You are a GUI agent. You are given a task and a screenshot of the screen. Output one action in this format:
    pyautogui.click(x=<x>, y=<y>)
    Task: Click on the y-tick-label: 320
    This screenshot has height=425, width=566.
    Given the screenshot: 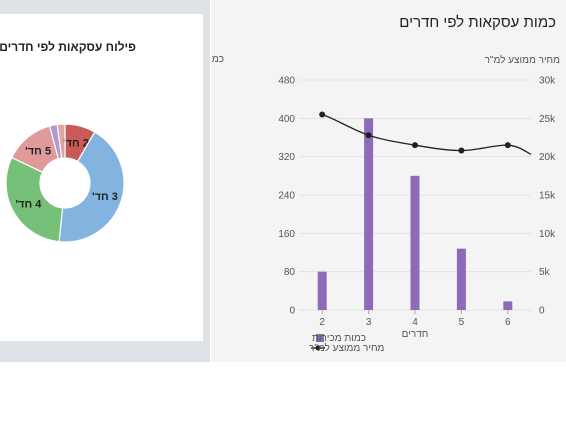 What is the action you would take?
    pyautogui.click(x=286, y=157)
    